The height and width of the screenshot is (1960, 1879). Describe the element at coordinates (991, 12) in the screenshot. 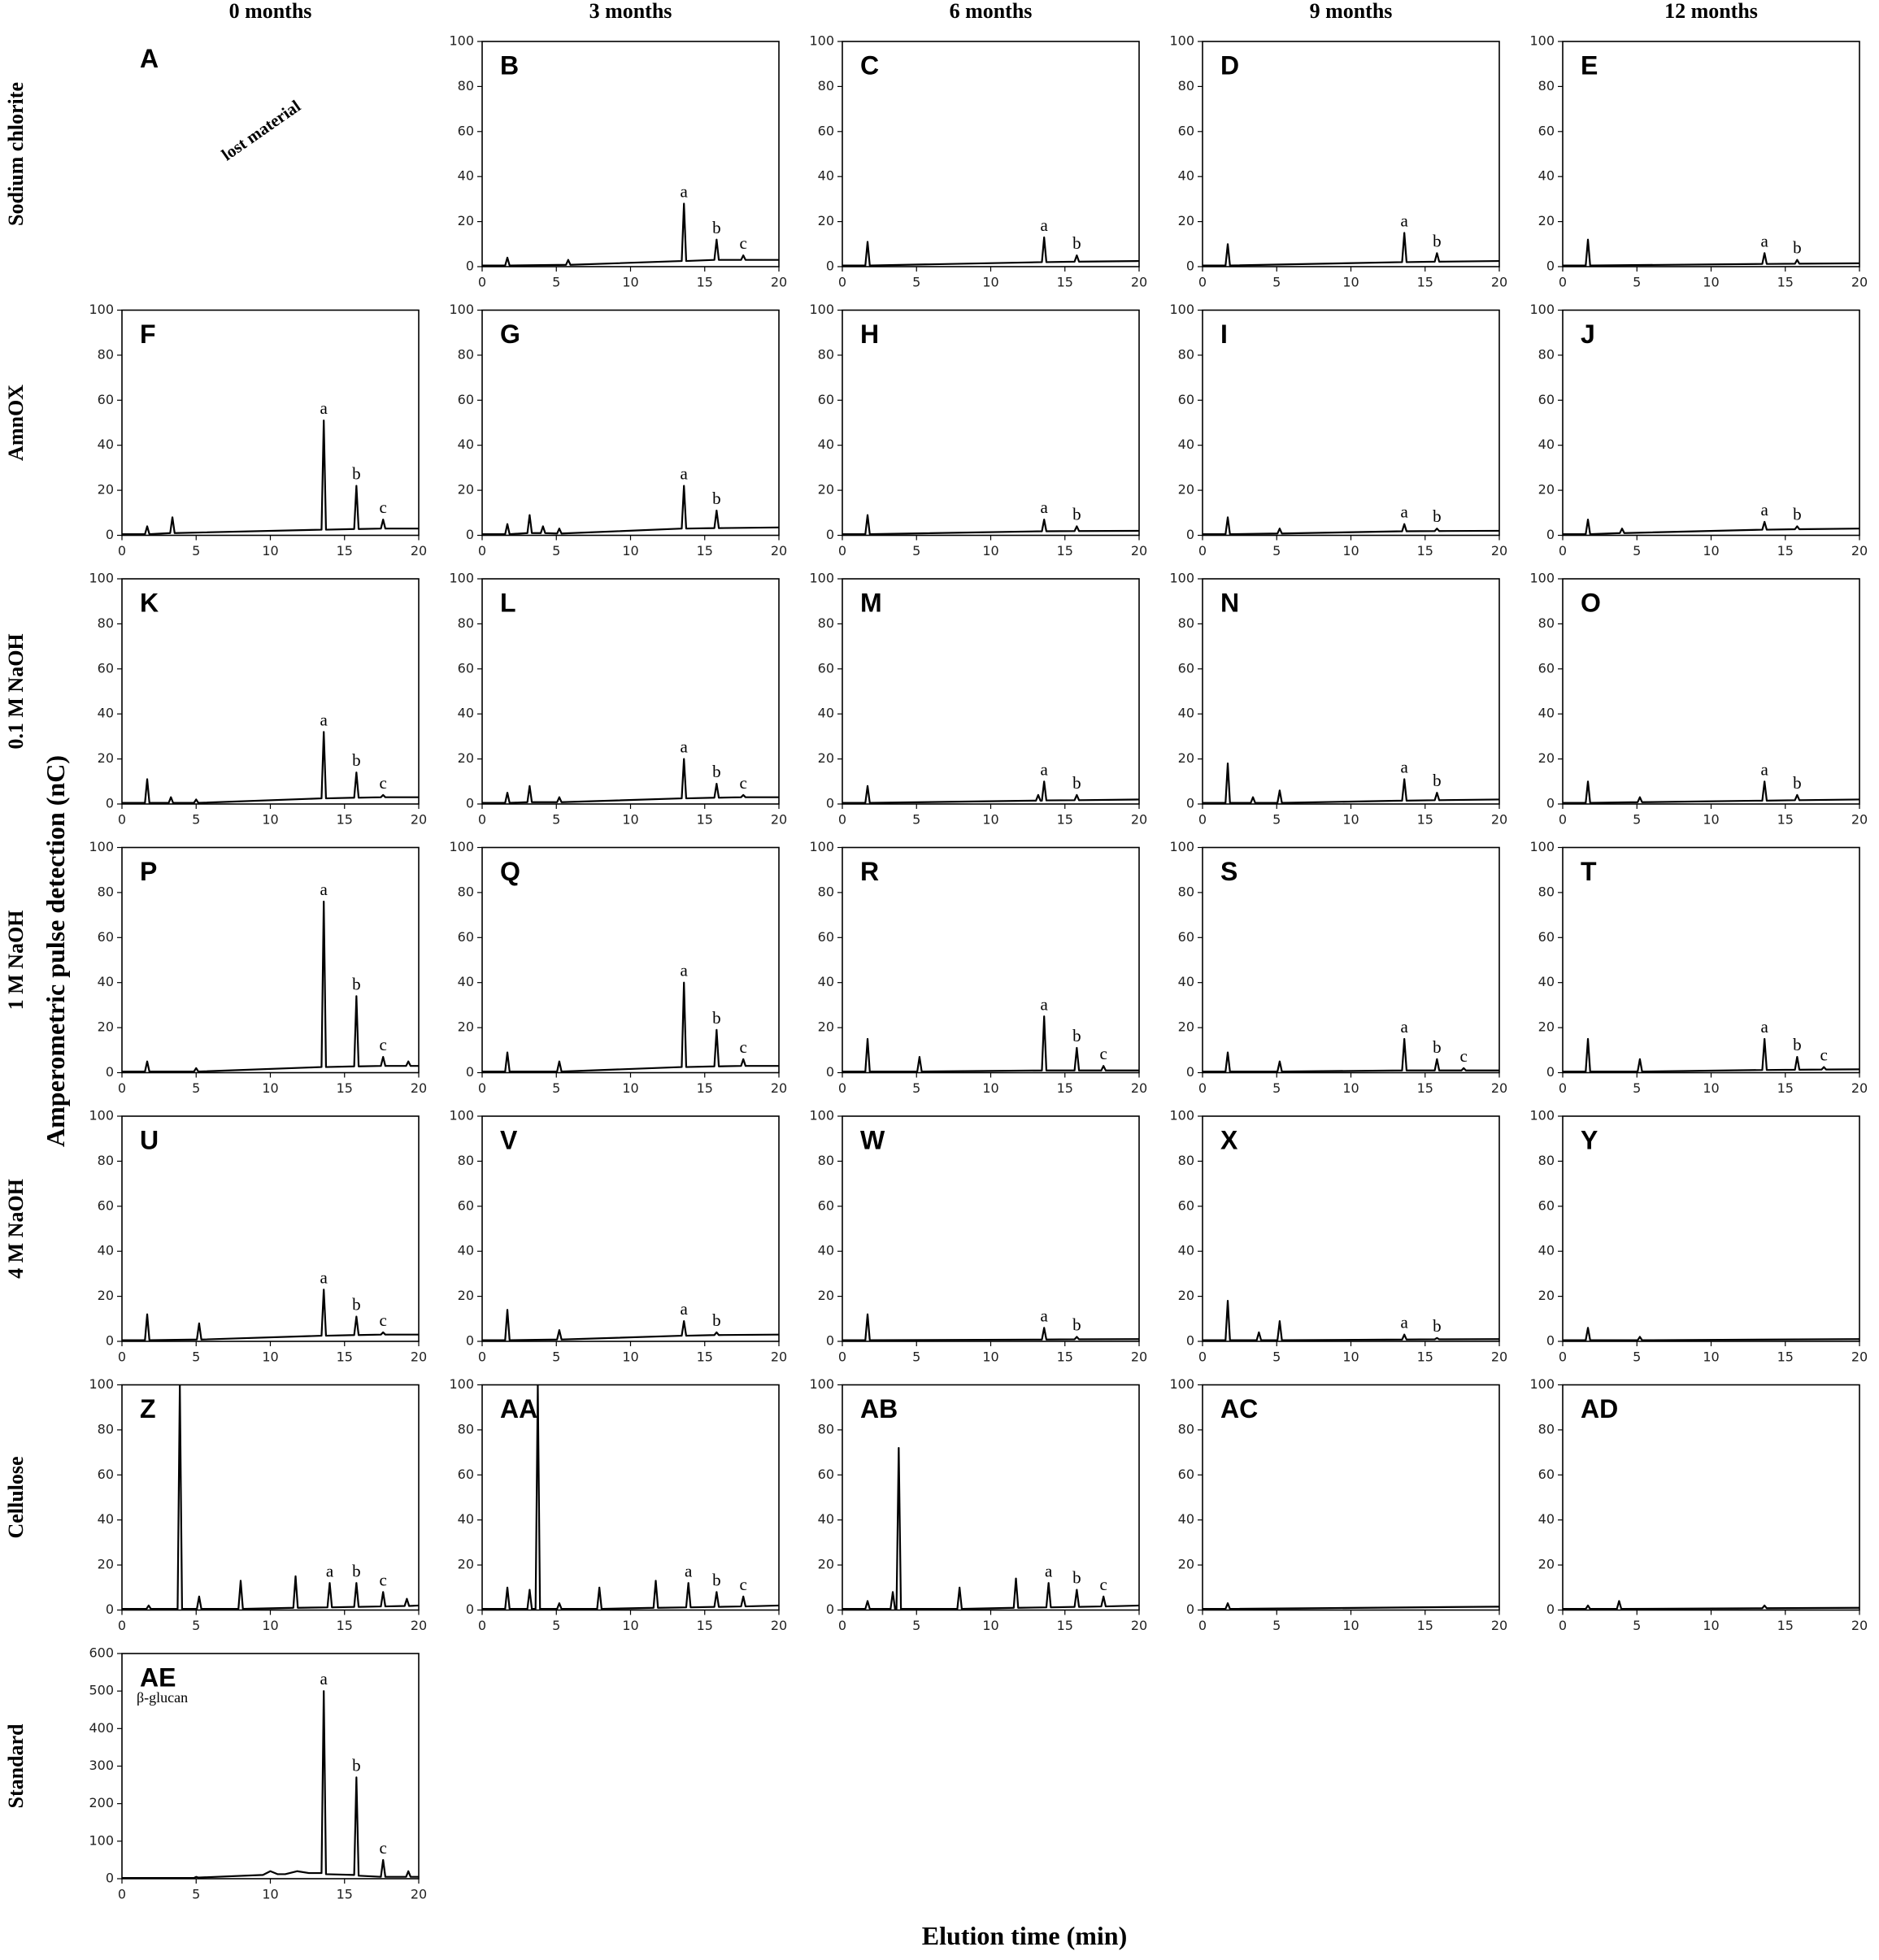

I see `column-header: 6 months` at that location.